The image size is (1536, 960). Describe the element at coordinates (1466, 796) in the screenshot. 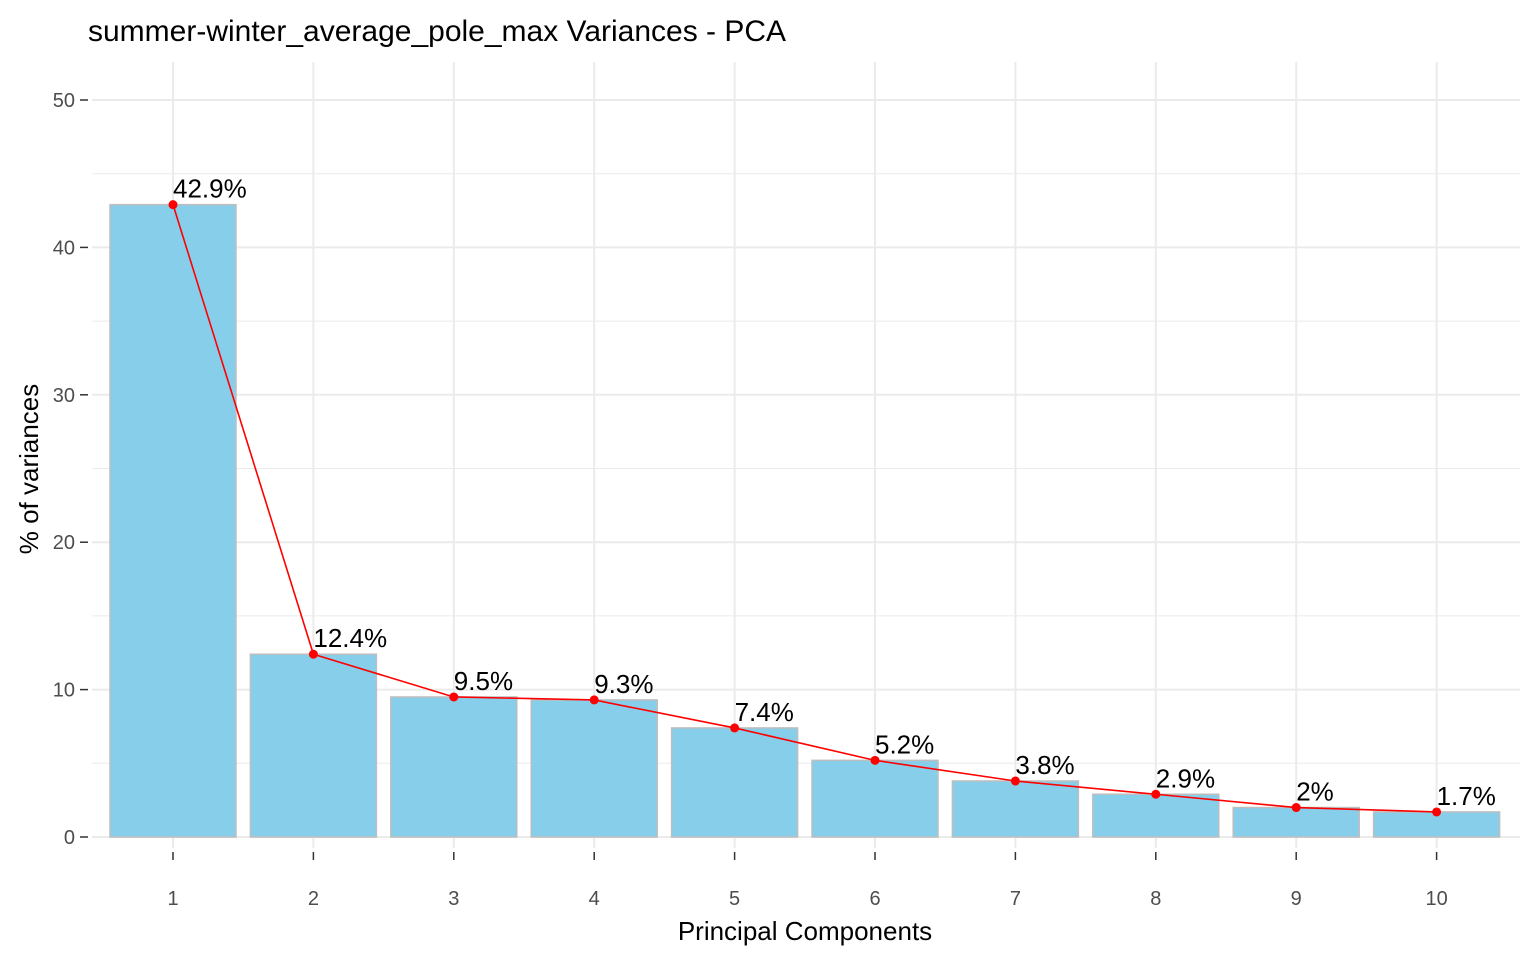

I see `data-label: 1.7%` at that location.